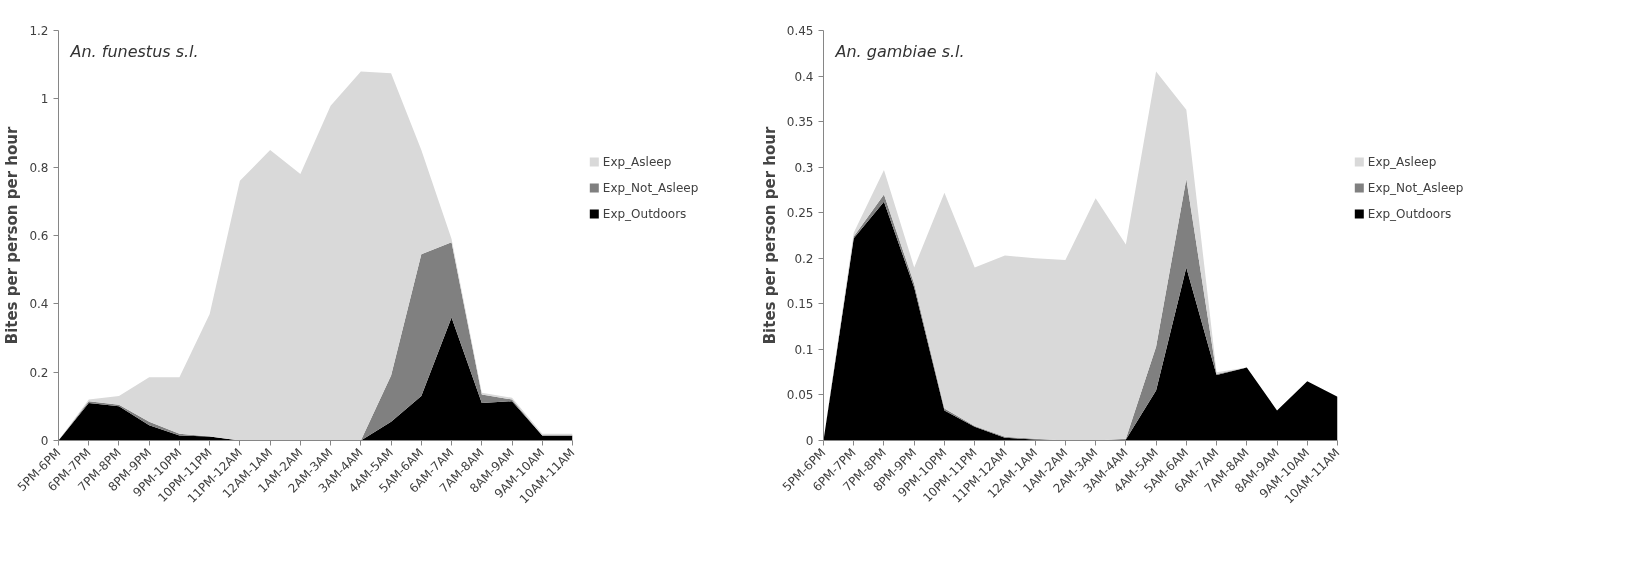 The width and height of the screenshot is (1629, 569). I want to click on y-tick-label: 0.45, so click(800, 31).